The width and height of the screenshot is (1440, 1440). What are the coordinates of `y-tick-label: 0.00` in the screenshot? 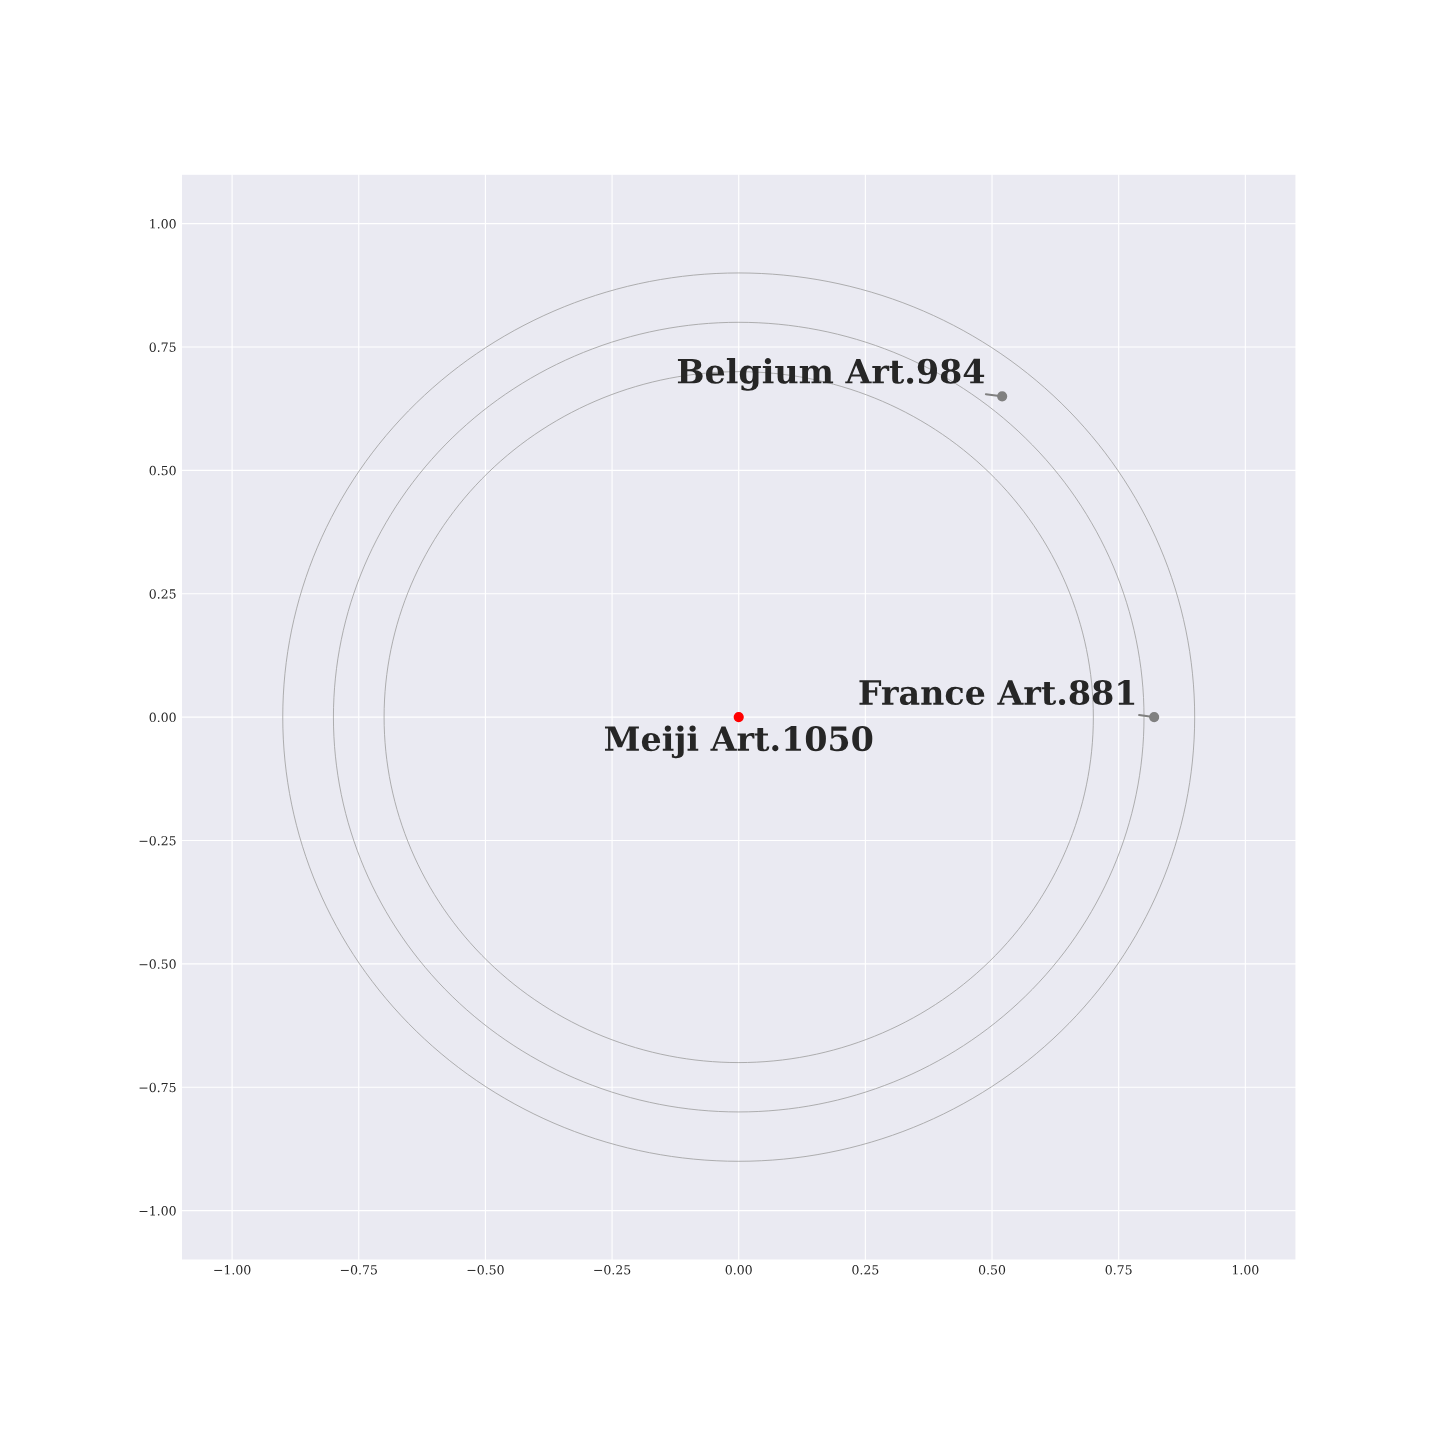 It's located at (162, 717).